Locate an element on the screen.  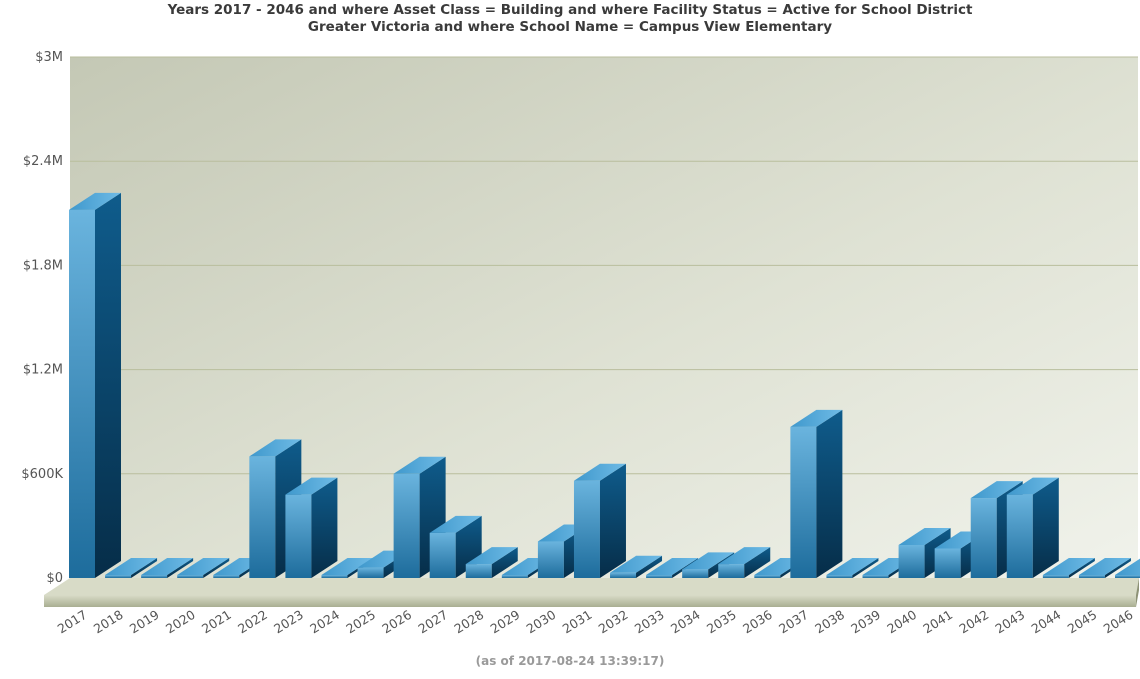
x-tick-label: 2031 is located at coordinates (577, 622).